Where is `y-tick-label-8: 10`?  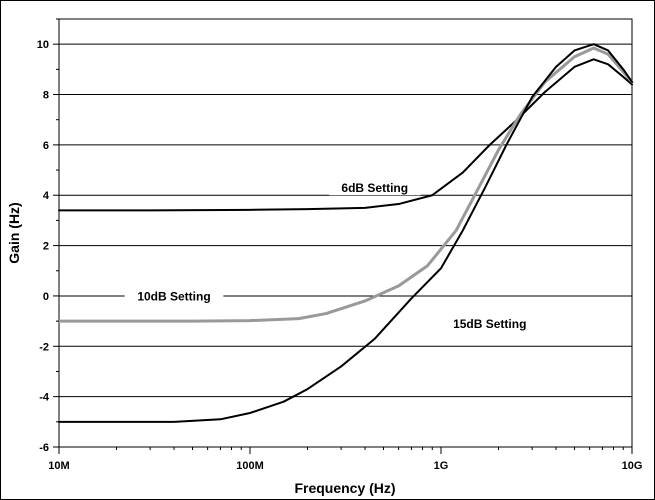 y-tick-label-8: 10 is located at coordinates (43, 45).